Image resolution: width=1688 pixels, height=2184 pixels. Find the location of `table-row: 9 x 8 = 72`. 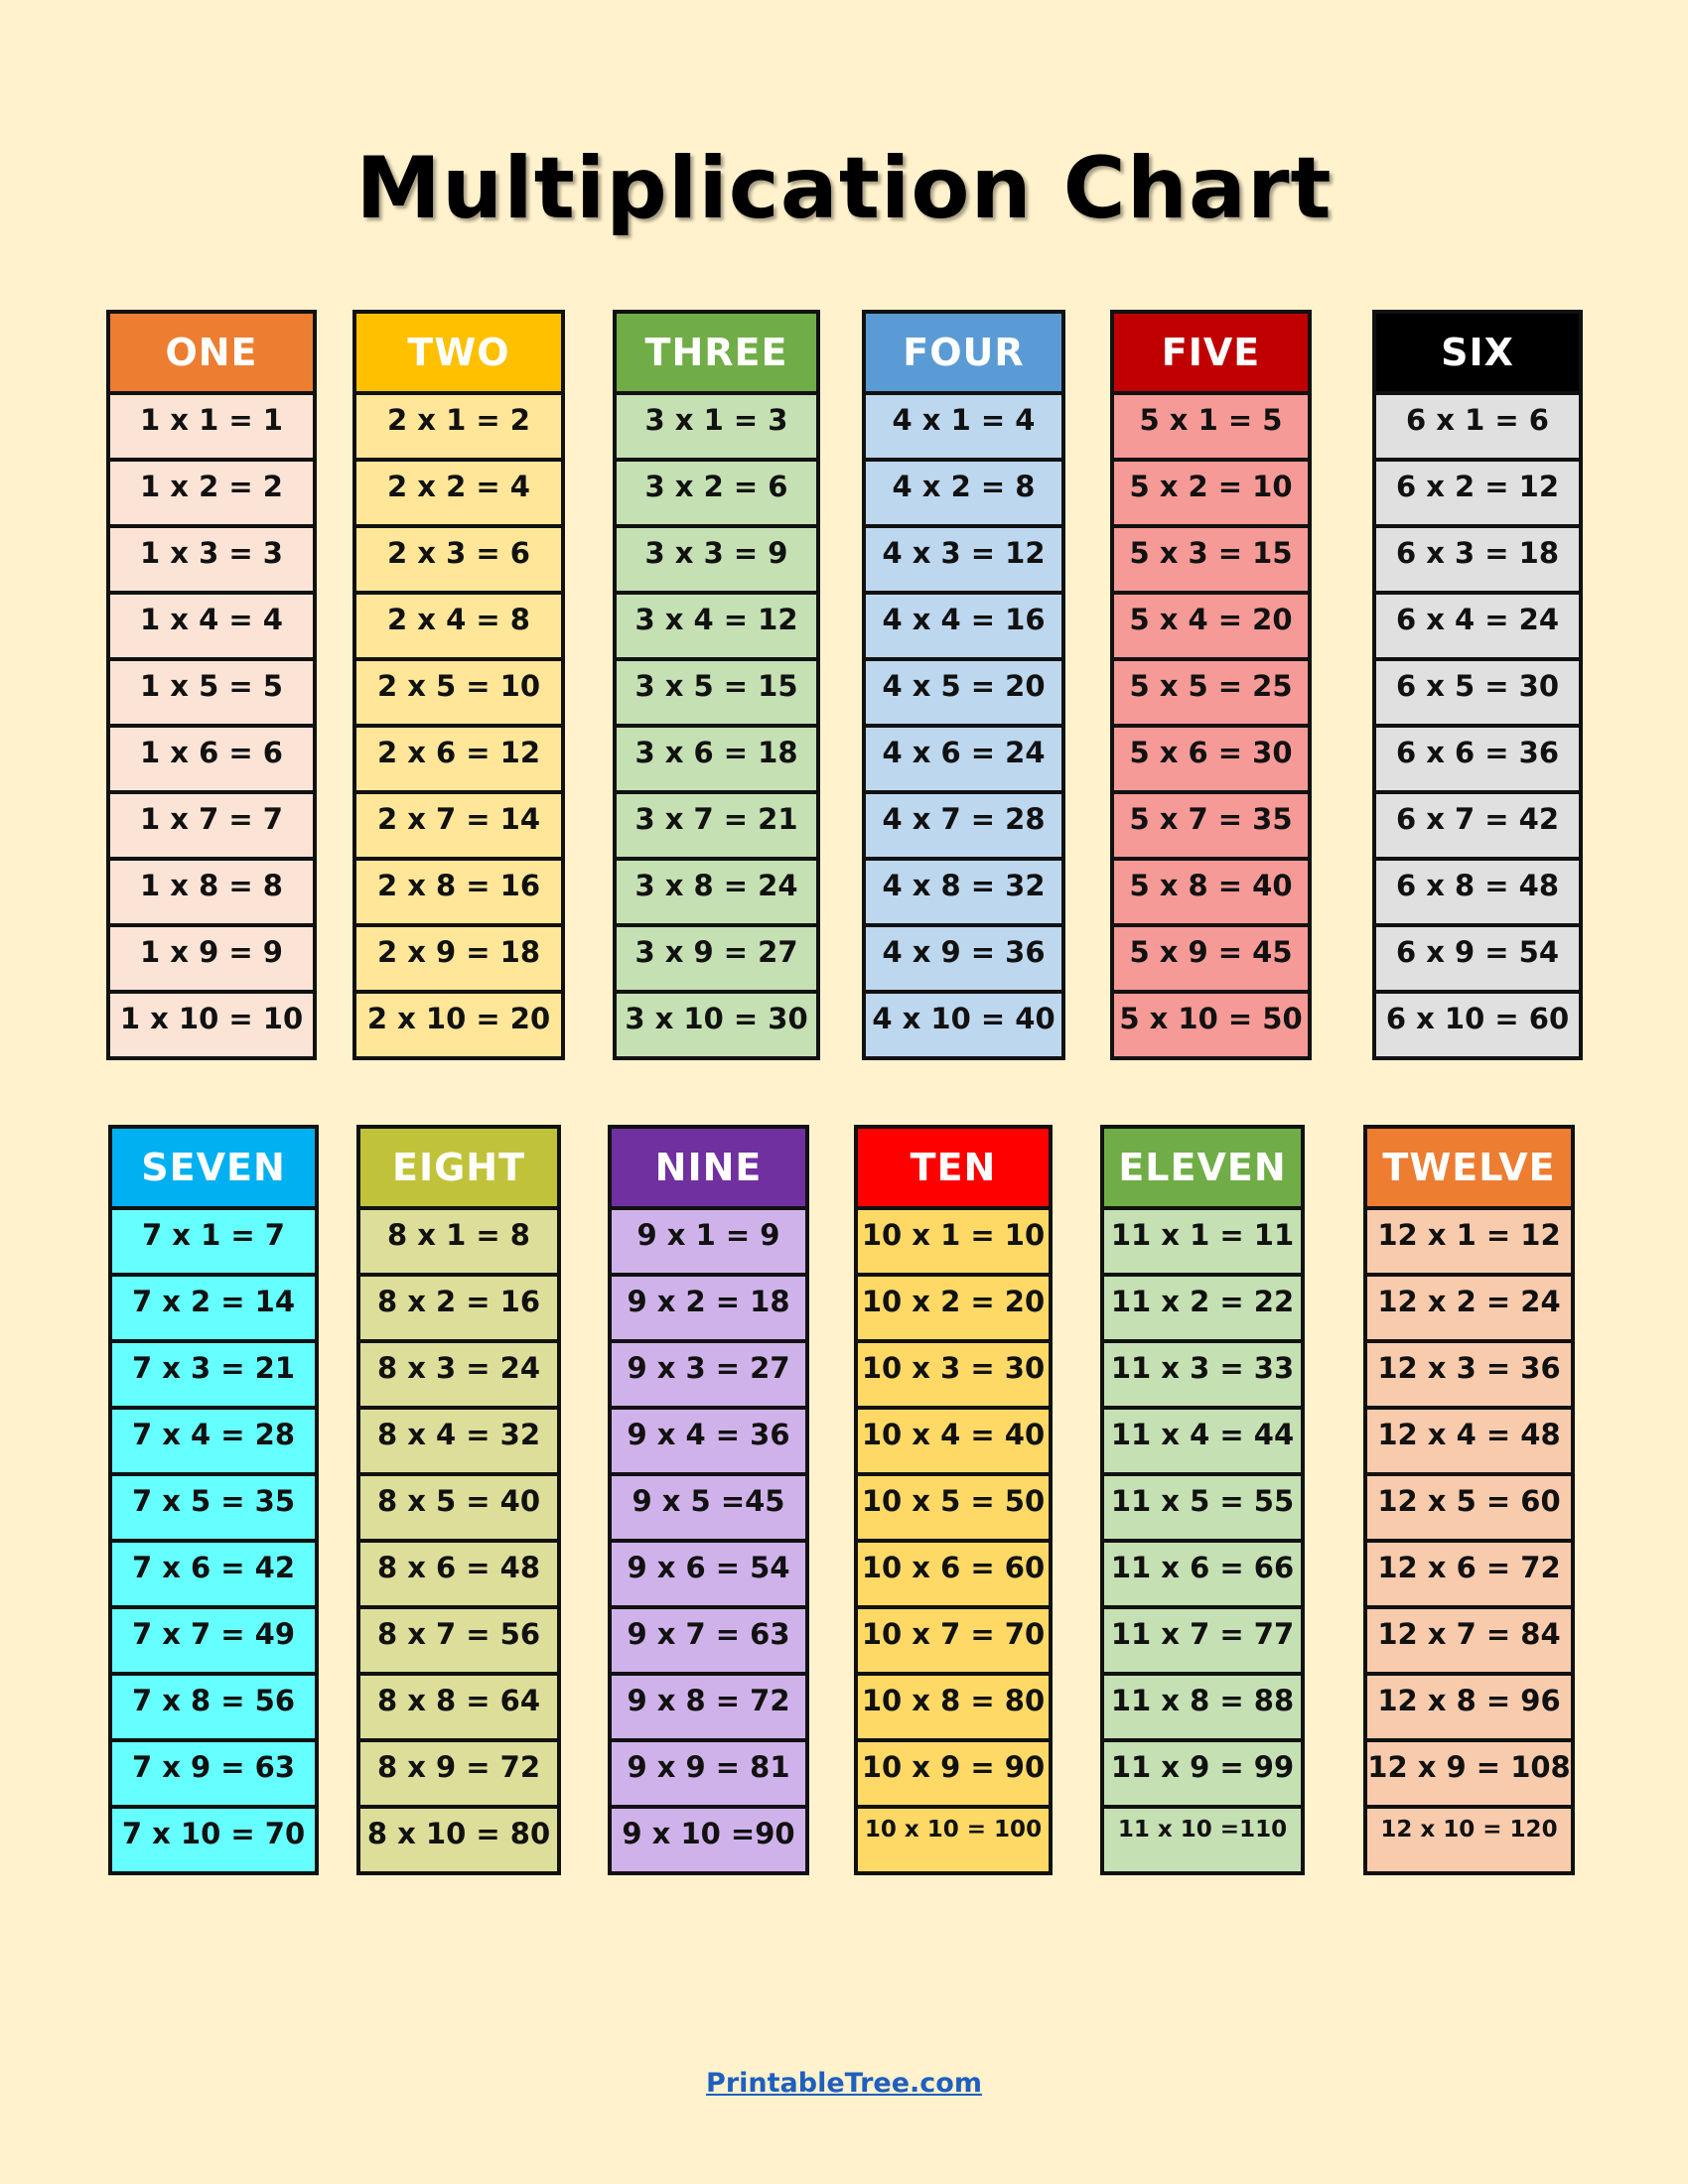

table-row: 9 x 8 = 72 is located at coordinates (708, 1709).